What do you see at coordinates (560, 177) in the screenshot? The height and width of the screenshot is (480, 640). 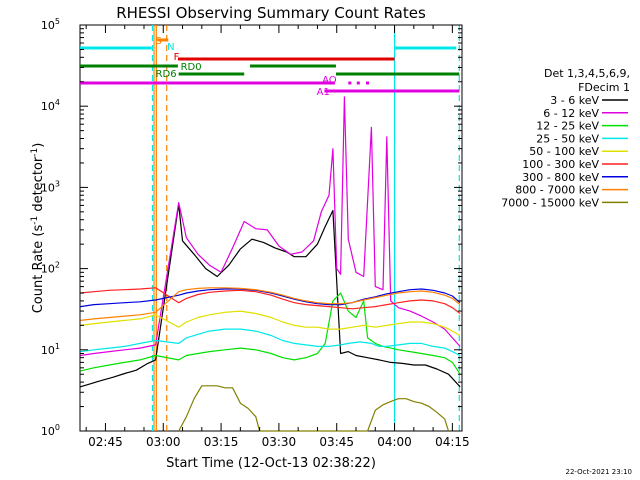 I see `legend-label-6: 300 - 800 keV` at bounding box center [560, 177].